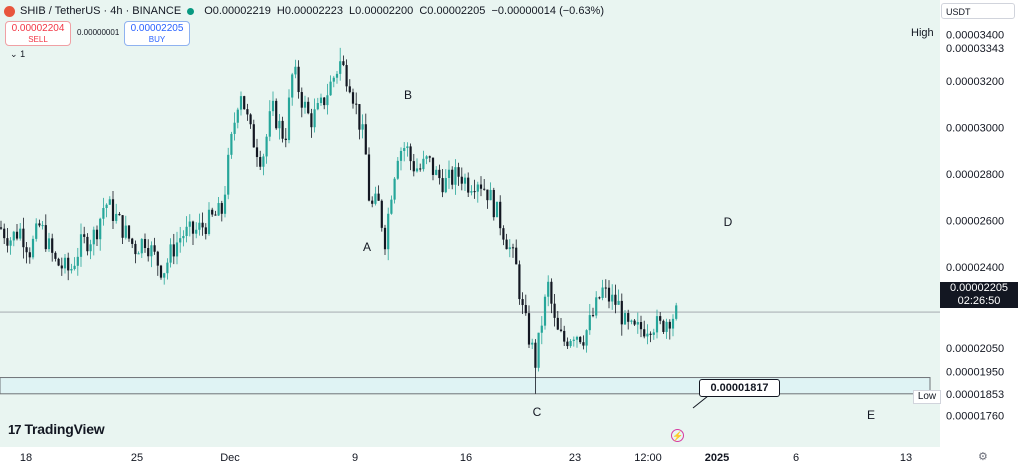 This screenshot has width=1024, height=471. I want to click on x-tick-label: 25, so click(137, 458).